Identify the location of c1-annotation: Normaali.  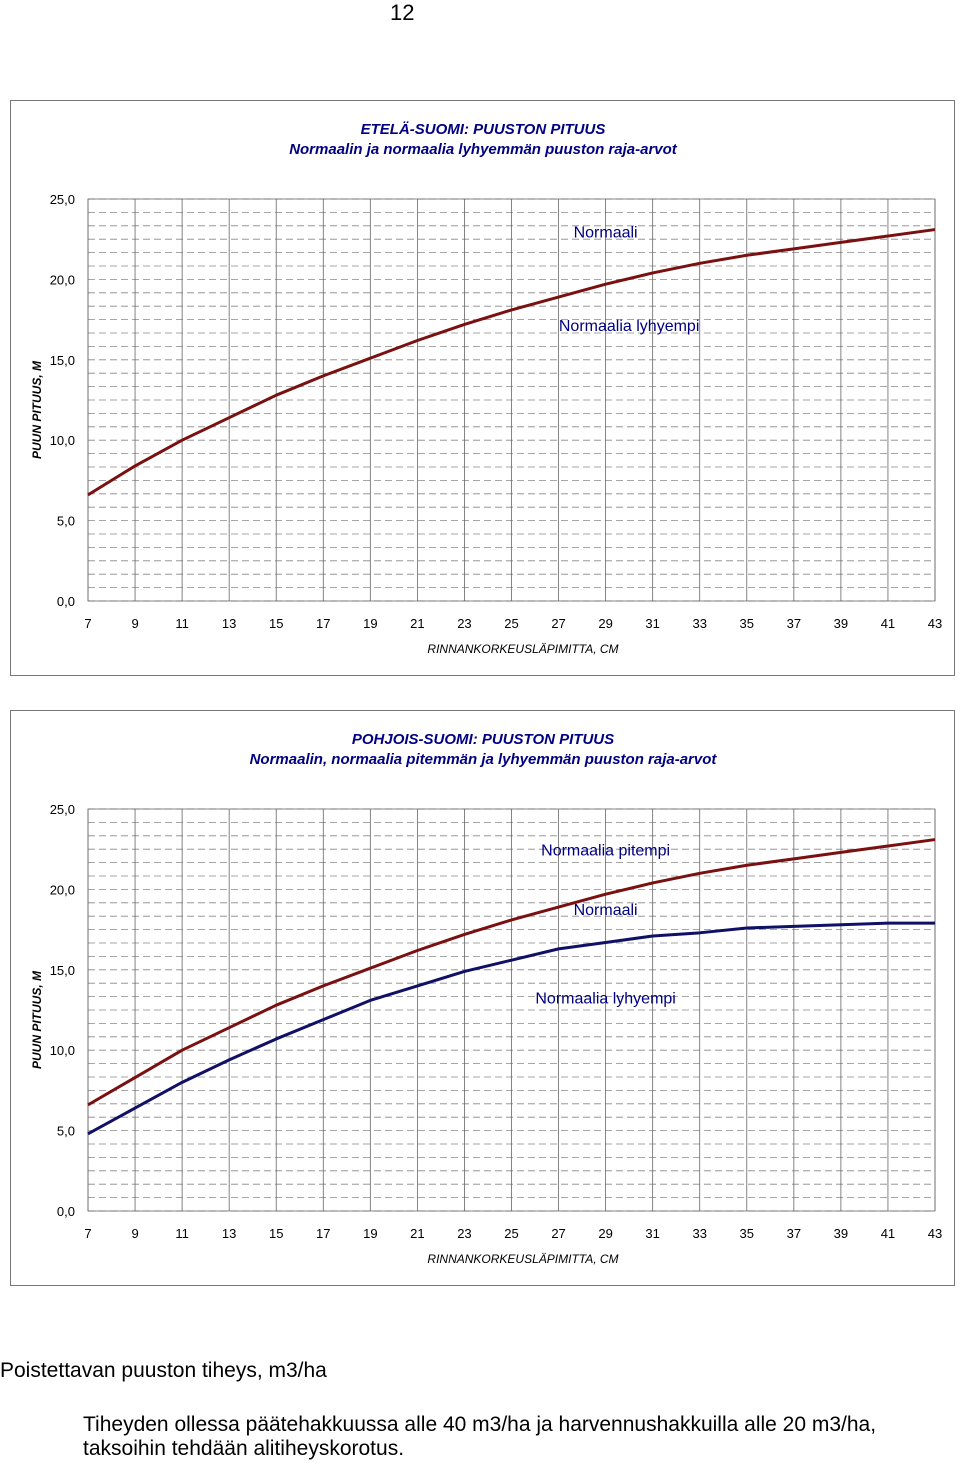
(606, 233).